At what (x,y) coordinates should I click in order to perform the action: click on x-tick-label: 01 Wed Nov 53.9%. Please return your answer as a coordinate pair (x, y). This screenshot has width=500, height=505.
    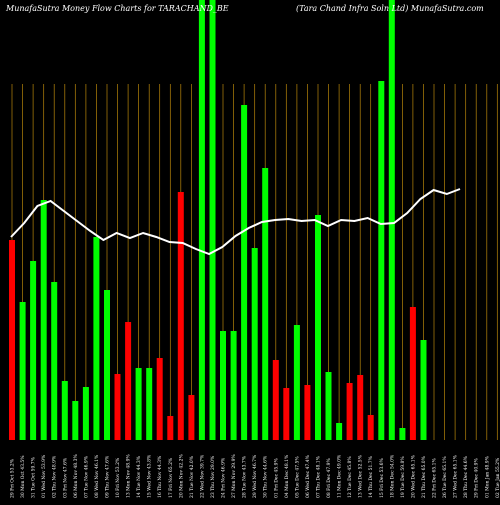
    Looking at the image, I should click on (44, 476).